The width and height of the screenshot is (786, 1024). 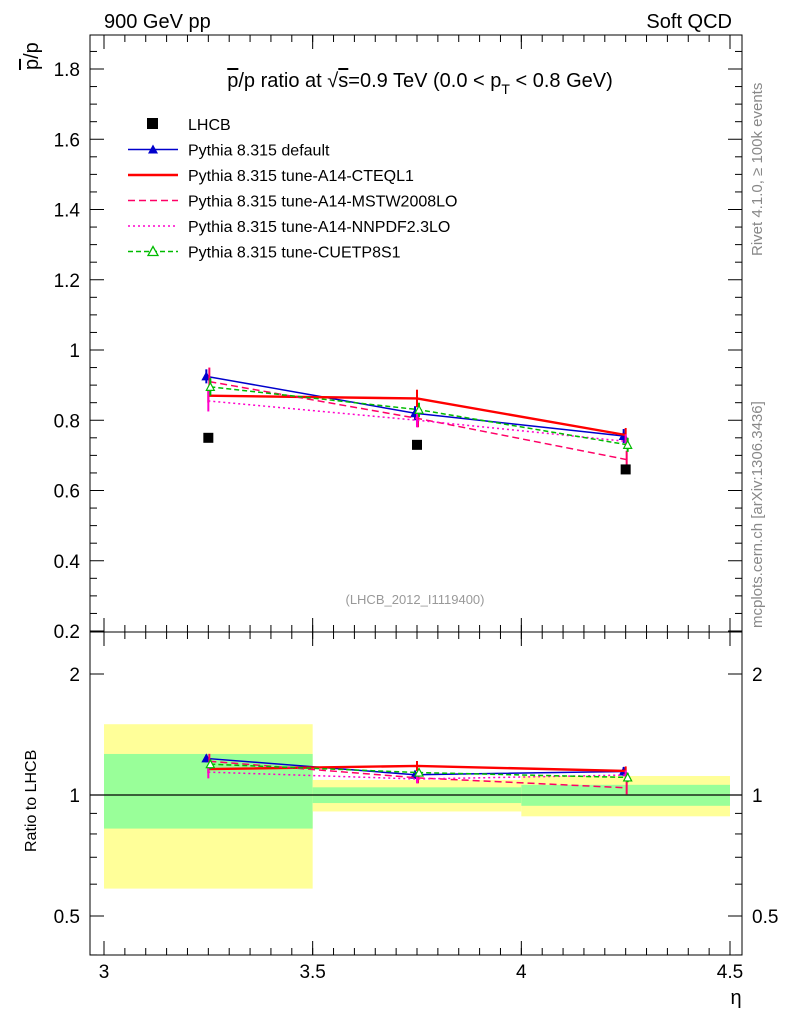 I want to click on ratio-y-tick-label: 2, so click(x=74, y=675).